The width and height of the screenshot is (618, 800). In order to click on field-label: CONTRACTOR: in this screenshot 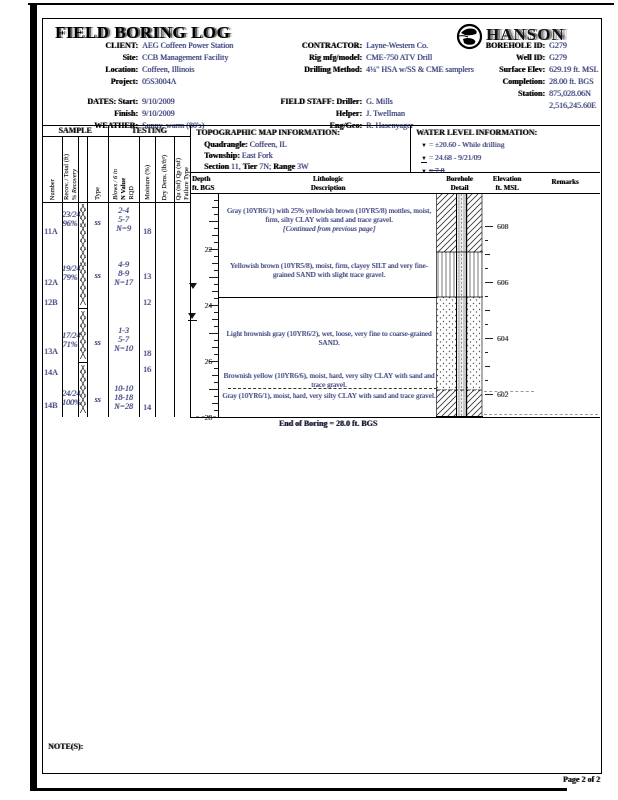, I will do `click(331, 45)`.